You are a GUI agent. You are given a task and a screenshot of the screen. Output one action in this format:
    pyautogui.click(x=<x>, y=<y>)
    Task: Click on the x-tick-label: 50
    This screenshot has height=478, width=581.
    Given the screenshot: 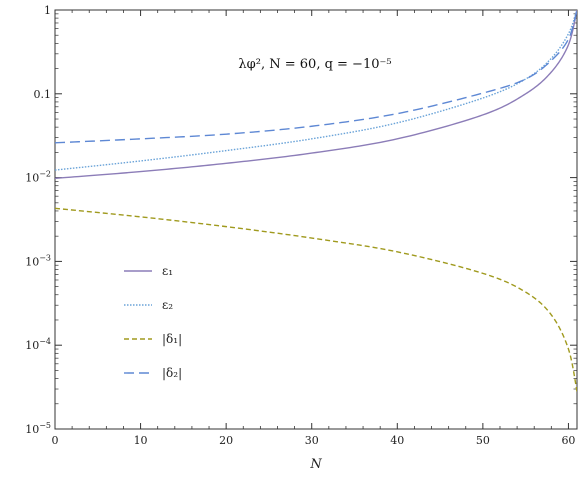 What is the action you would take?
    pyautogui.click(x=483, y=440)
    